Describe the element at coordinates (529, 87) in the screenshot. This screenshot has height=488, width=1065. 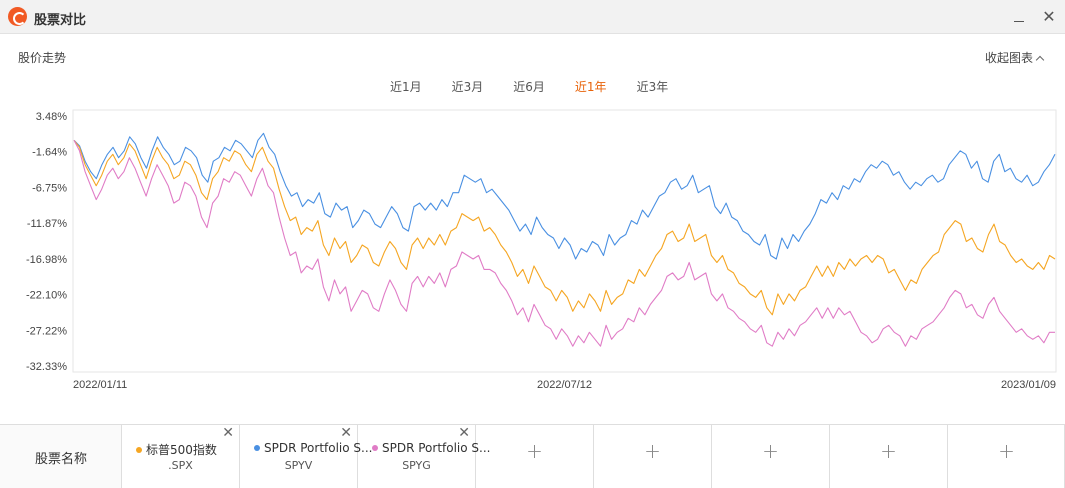
I see `range-tab: 近6月` at that location.